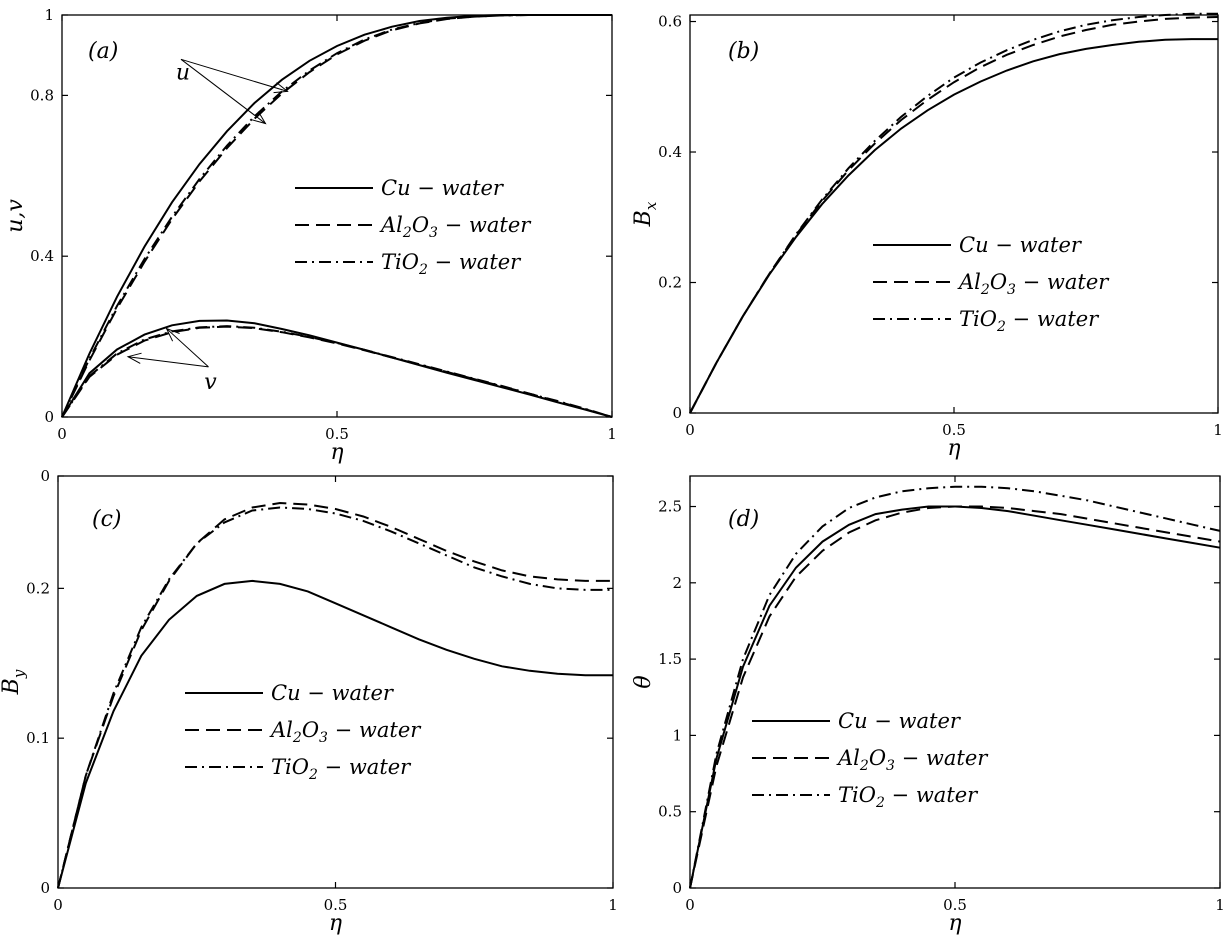 This screenshot has height=941, width=1228. Describe the element at coordinates (645, 214) in the screenshot. I see `y-axis-label: Bx` at that location.